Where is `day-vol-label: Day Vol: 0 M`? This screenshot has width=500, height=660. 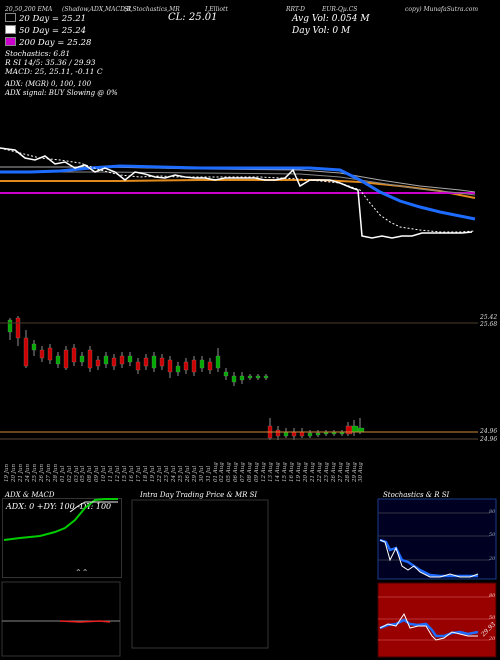 day-vol-label: Day Vol: 0 M is located at coordinates (321, 31).